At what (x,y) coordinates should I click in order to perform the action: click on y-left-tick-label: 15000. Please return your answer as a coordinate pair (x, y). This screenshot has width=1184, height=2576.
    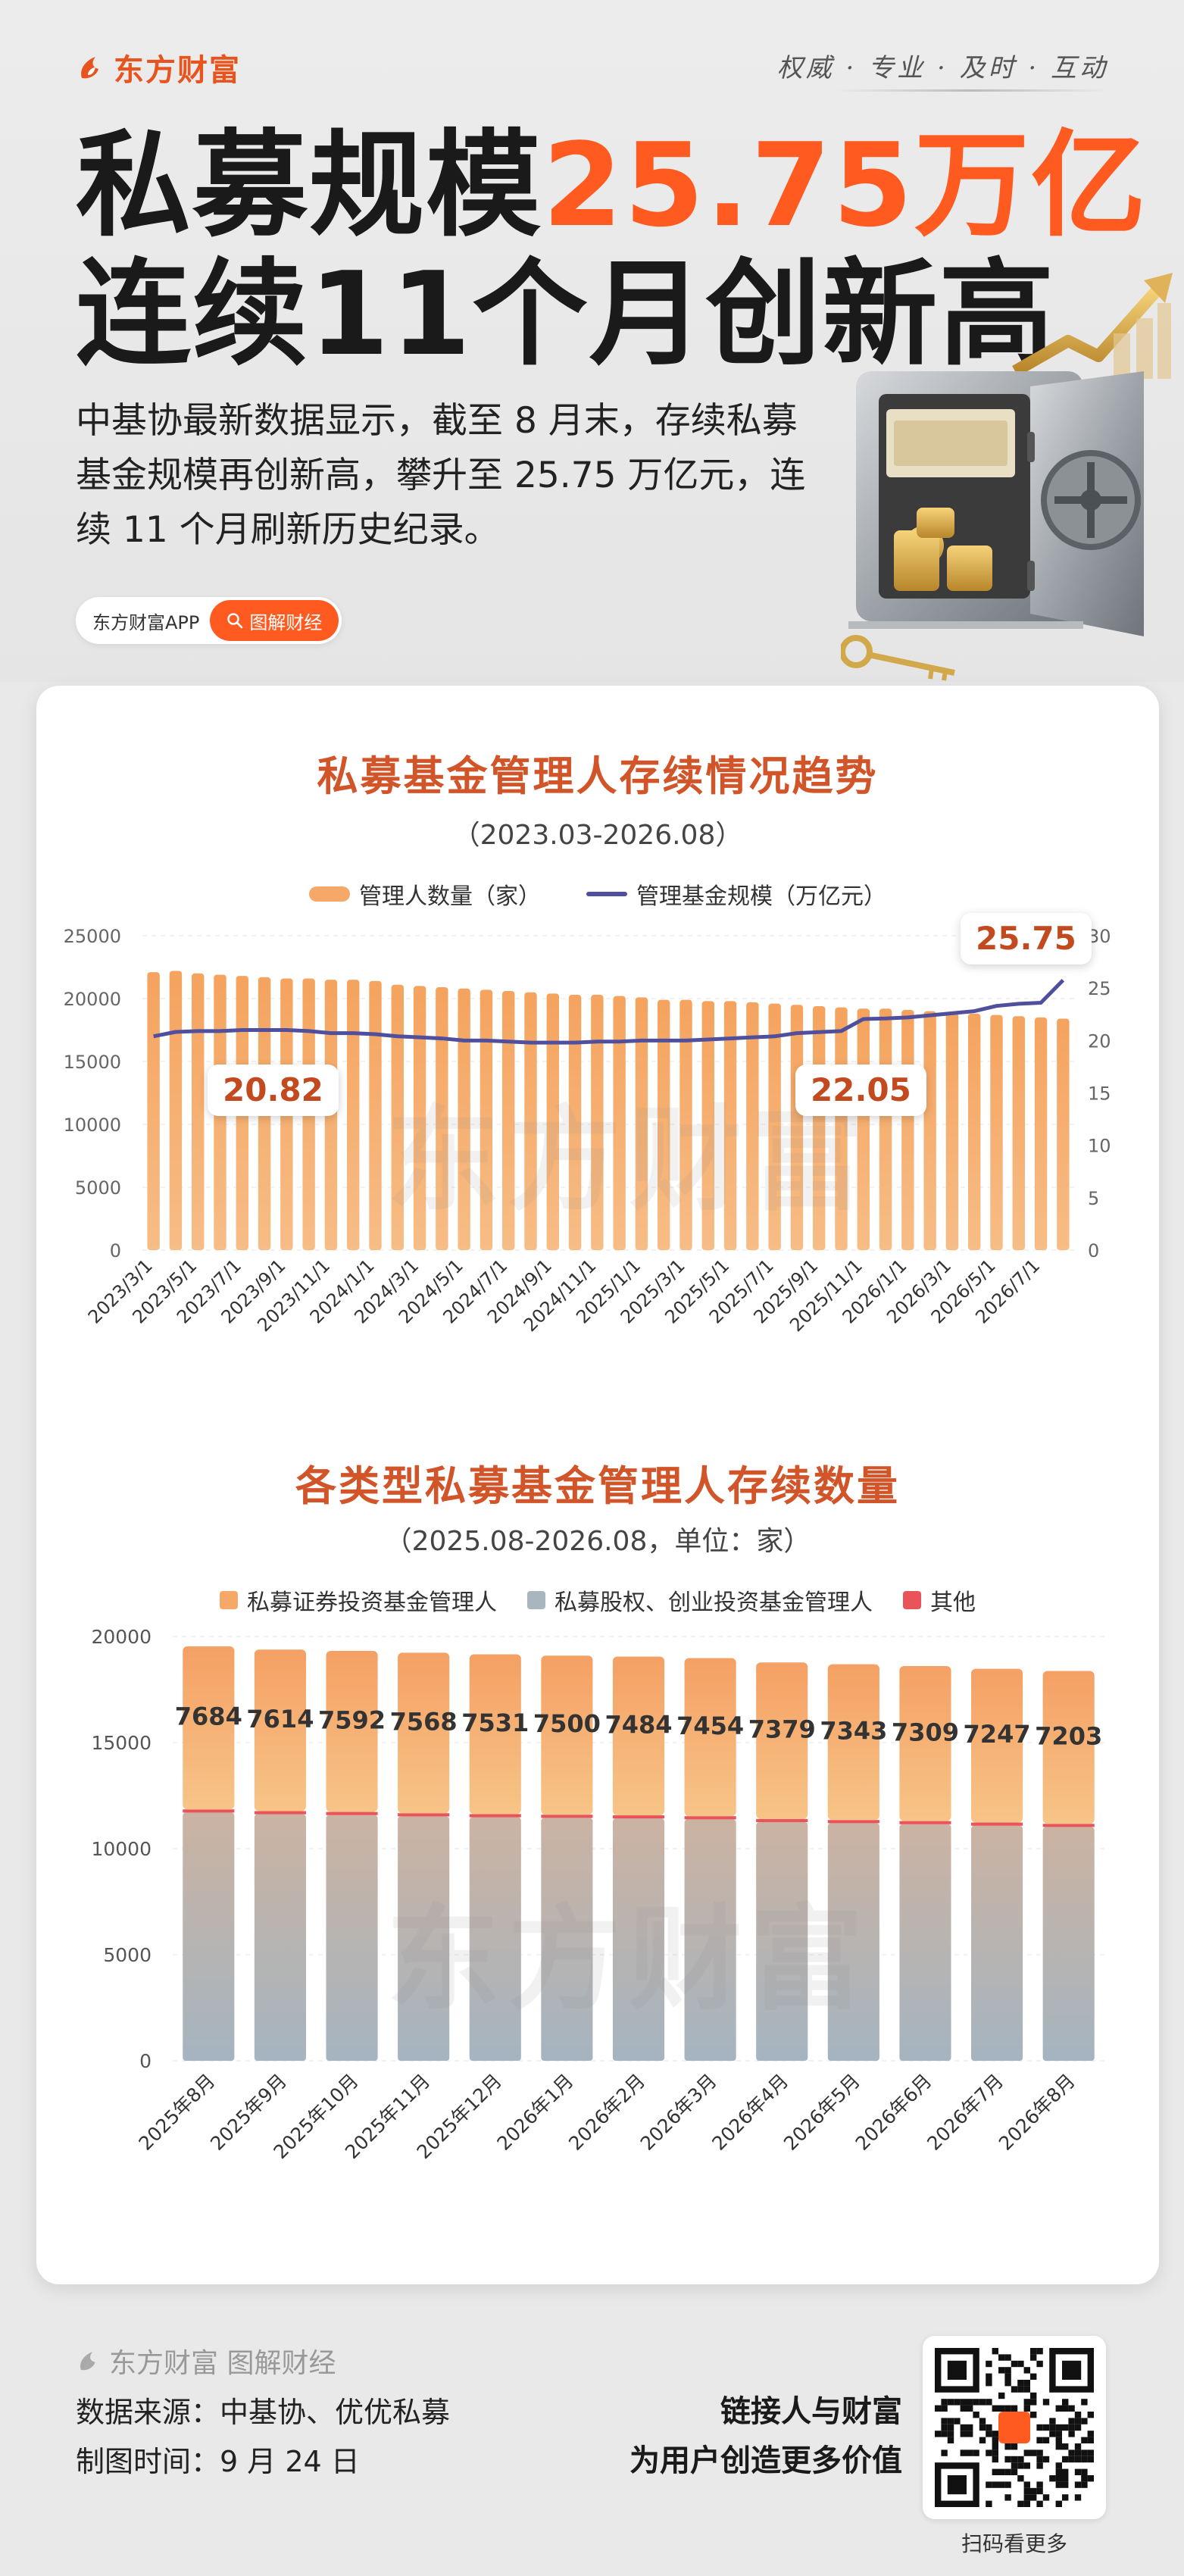
    Looking at the image, I should click on (92, 1062).